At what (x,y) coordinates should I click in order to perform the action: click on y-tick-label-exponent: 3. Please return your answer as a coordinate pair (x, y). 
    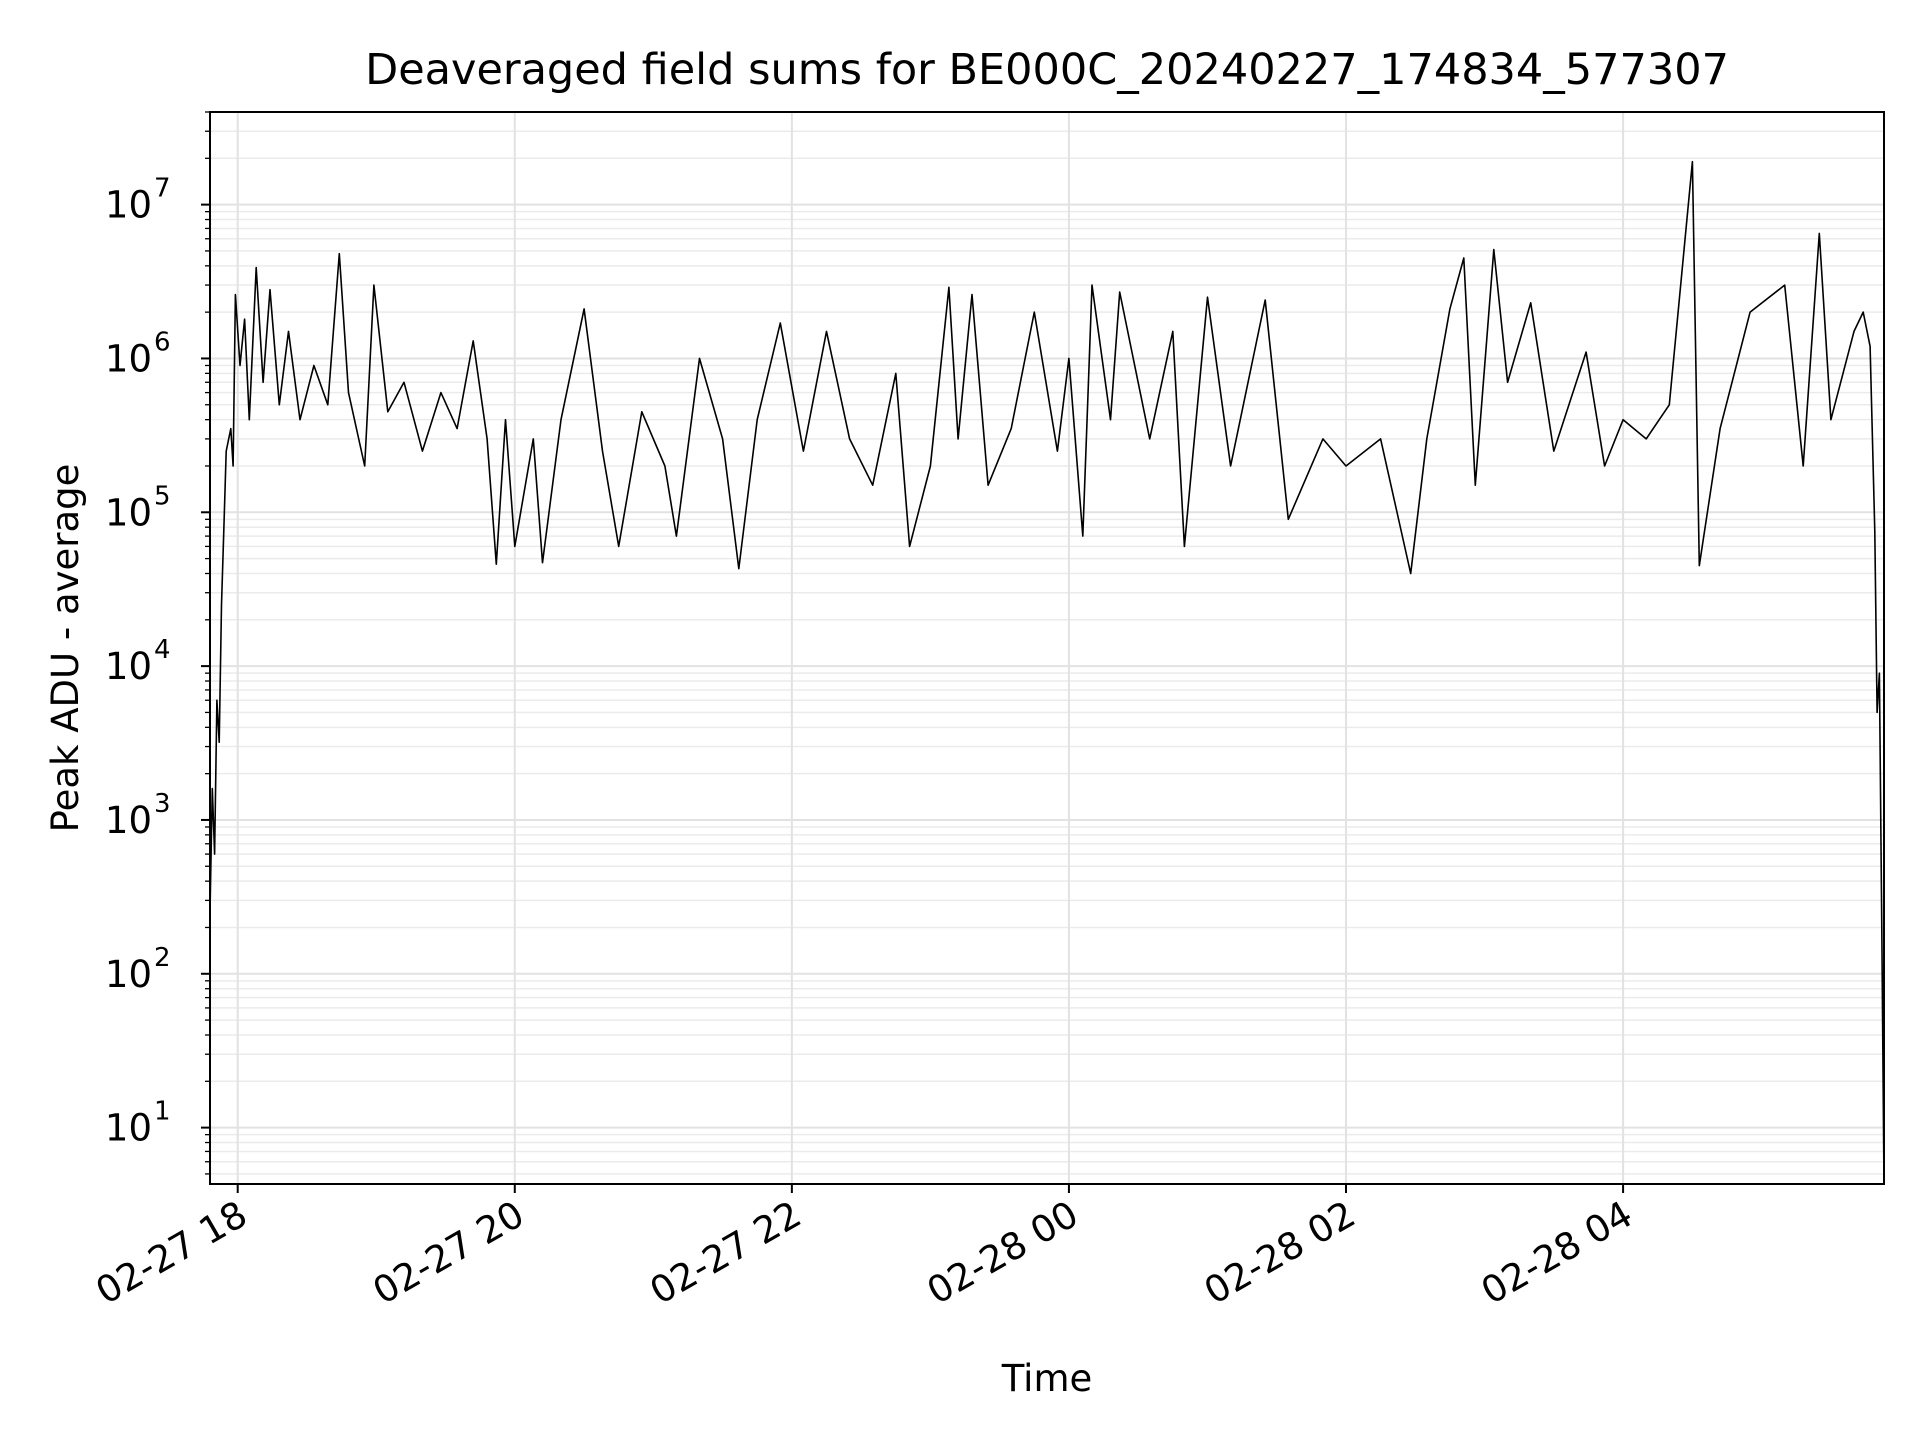
    Looking at the image, I should click on (162, 804).